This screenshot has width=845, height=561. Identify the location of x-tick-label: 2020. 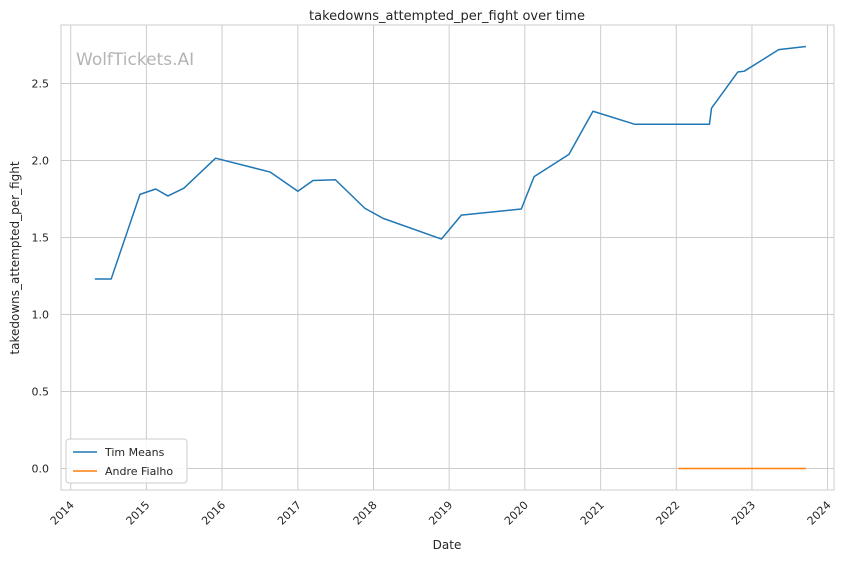
(516, 513).